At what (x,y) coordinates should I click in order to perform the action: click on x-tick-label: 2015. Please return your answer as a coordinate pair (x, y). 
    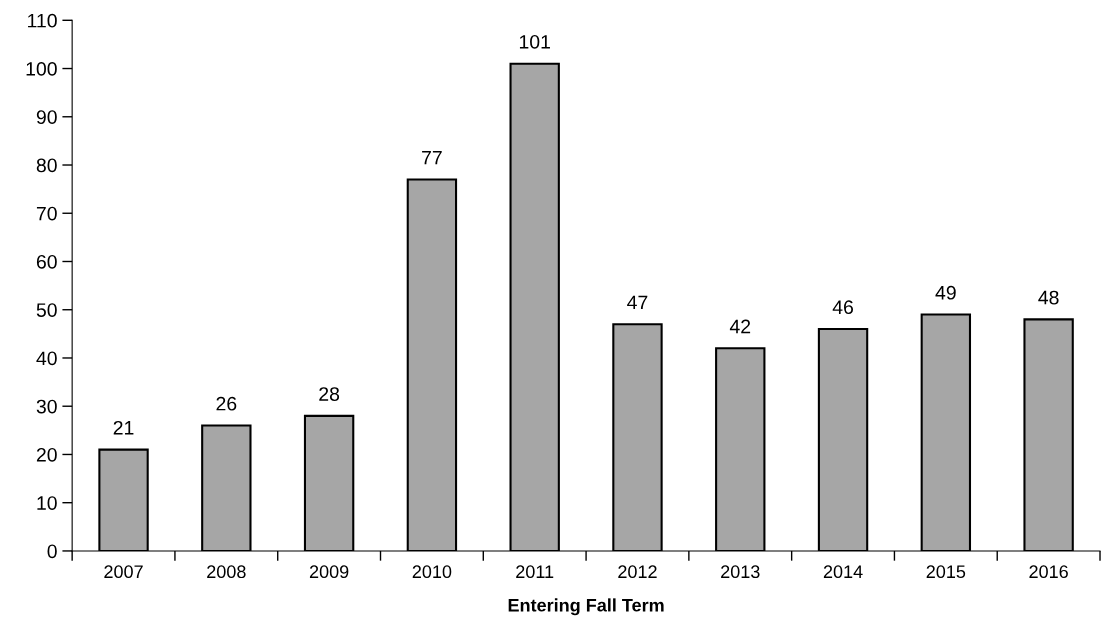
    Looking at the image, I should click on (946, 572).